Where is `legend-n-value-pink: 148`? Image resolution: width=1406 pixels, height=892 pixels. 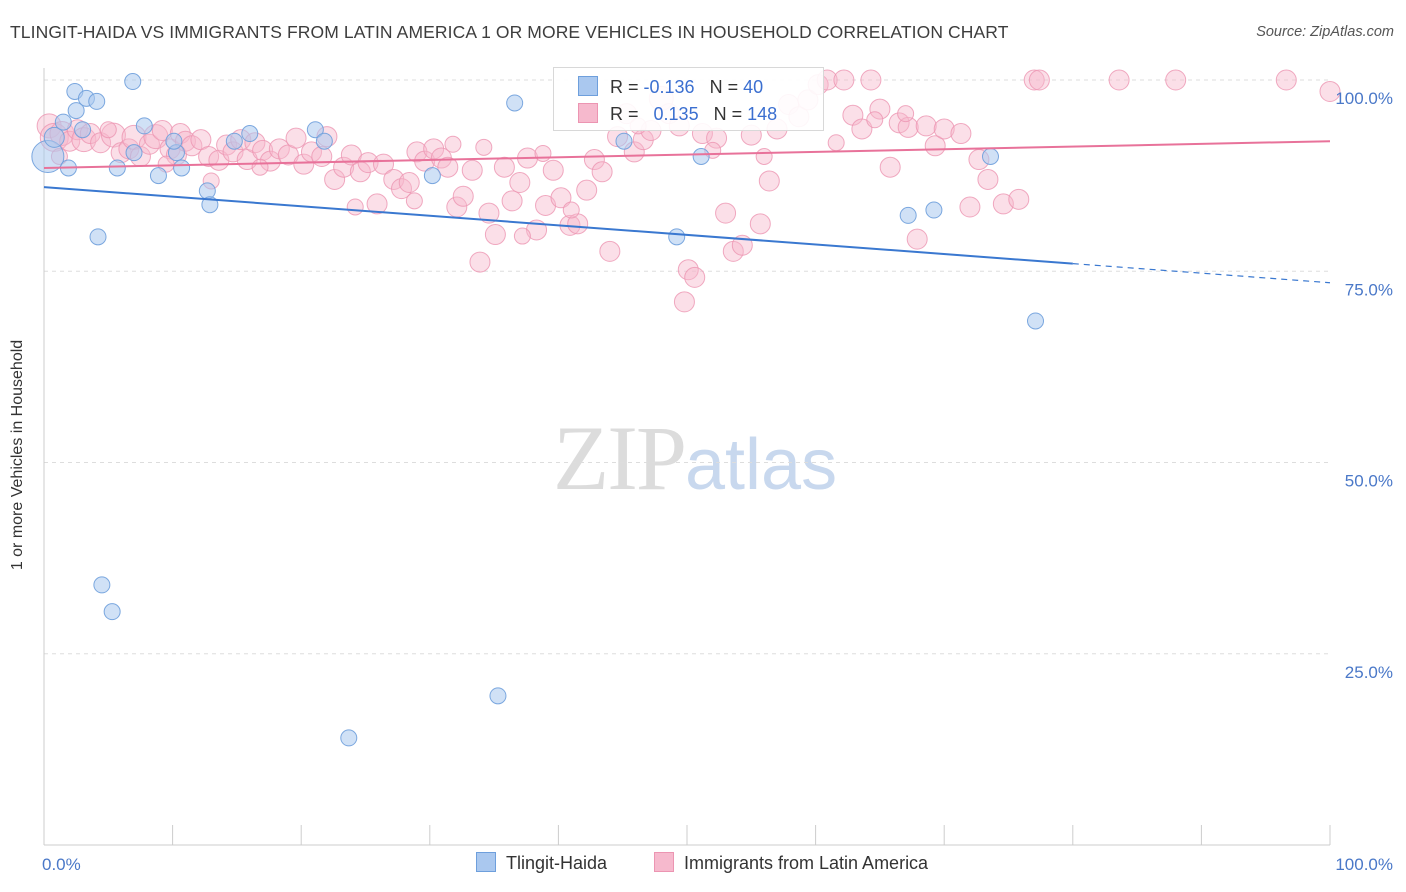 legend-n-value-pink: 148 is located at coordinates (762, 114).